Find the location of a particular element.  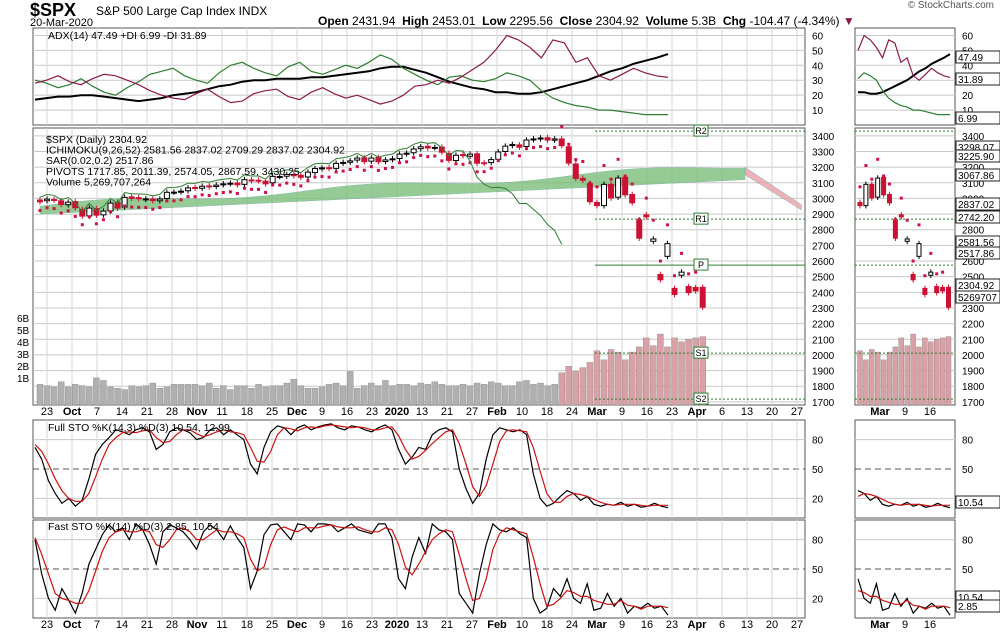

x-tick-label: 27 is located at coordinates (472, 412).